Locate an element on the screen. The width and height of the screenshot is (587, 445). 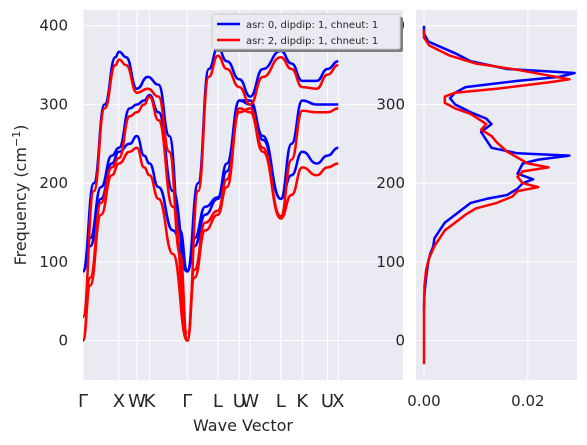
dos-x-tick-labels: 0.00 0.02 is located at coordinates (475, 401).